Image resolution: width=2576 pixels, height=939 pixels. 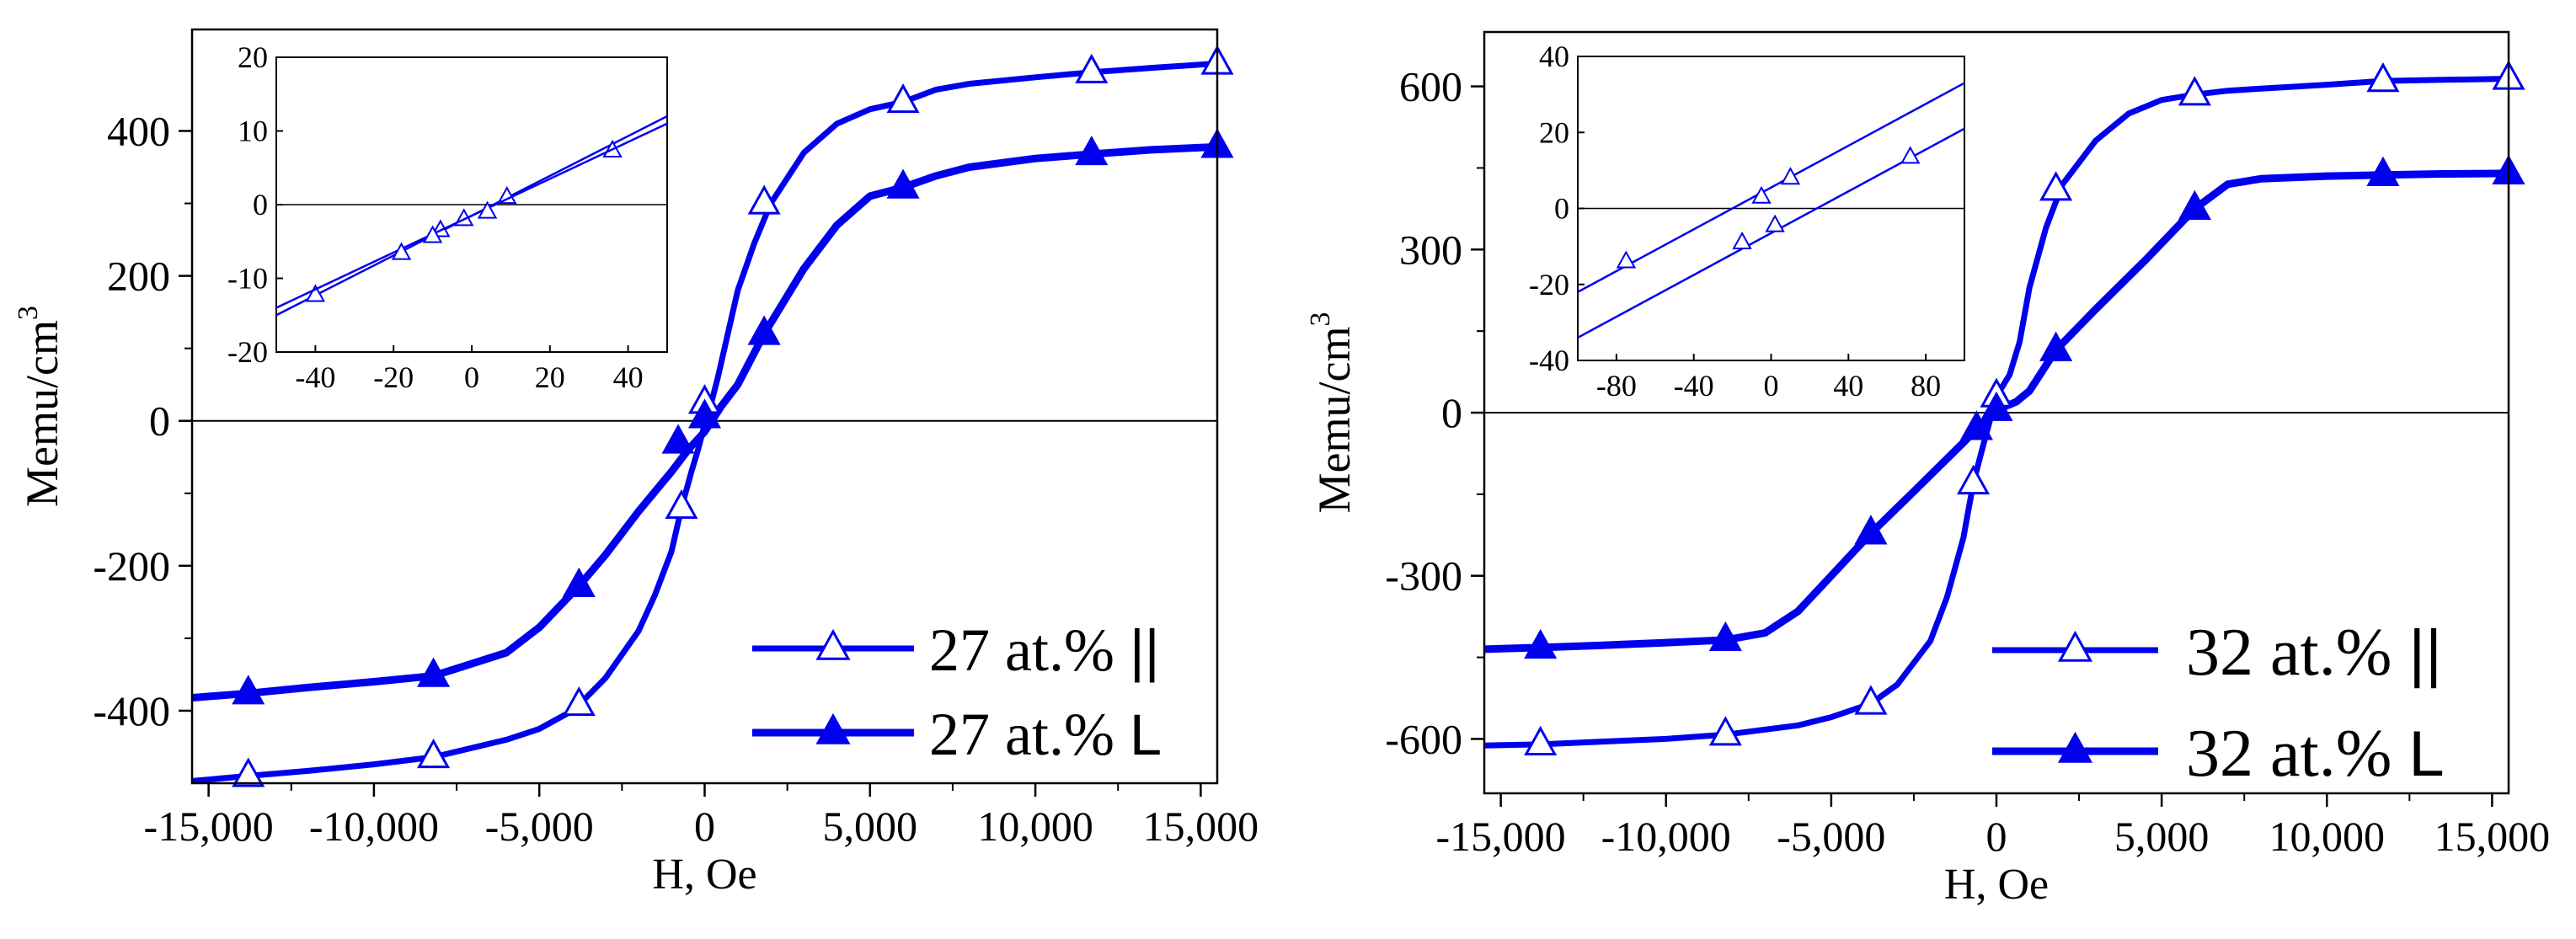 I want to click on inset-y-tick-label: 20, so click(x=253, y=57).